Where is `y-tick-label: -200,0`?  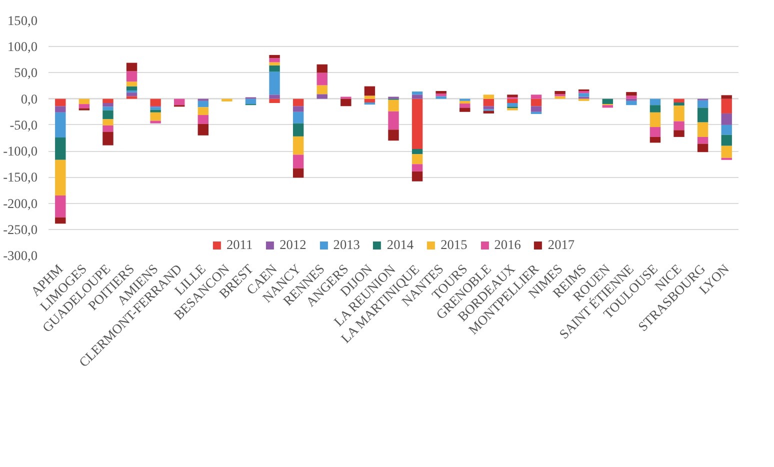 y-tick-label: -200,0 is located at coordinates (20, 203).